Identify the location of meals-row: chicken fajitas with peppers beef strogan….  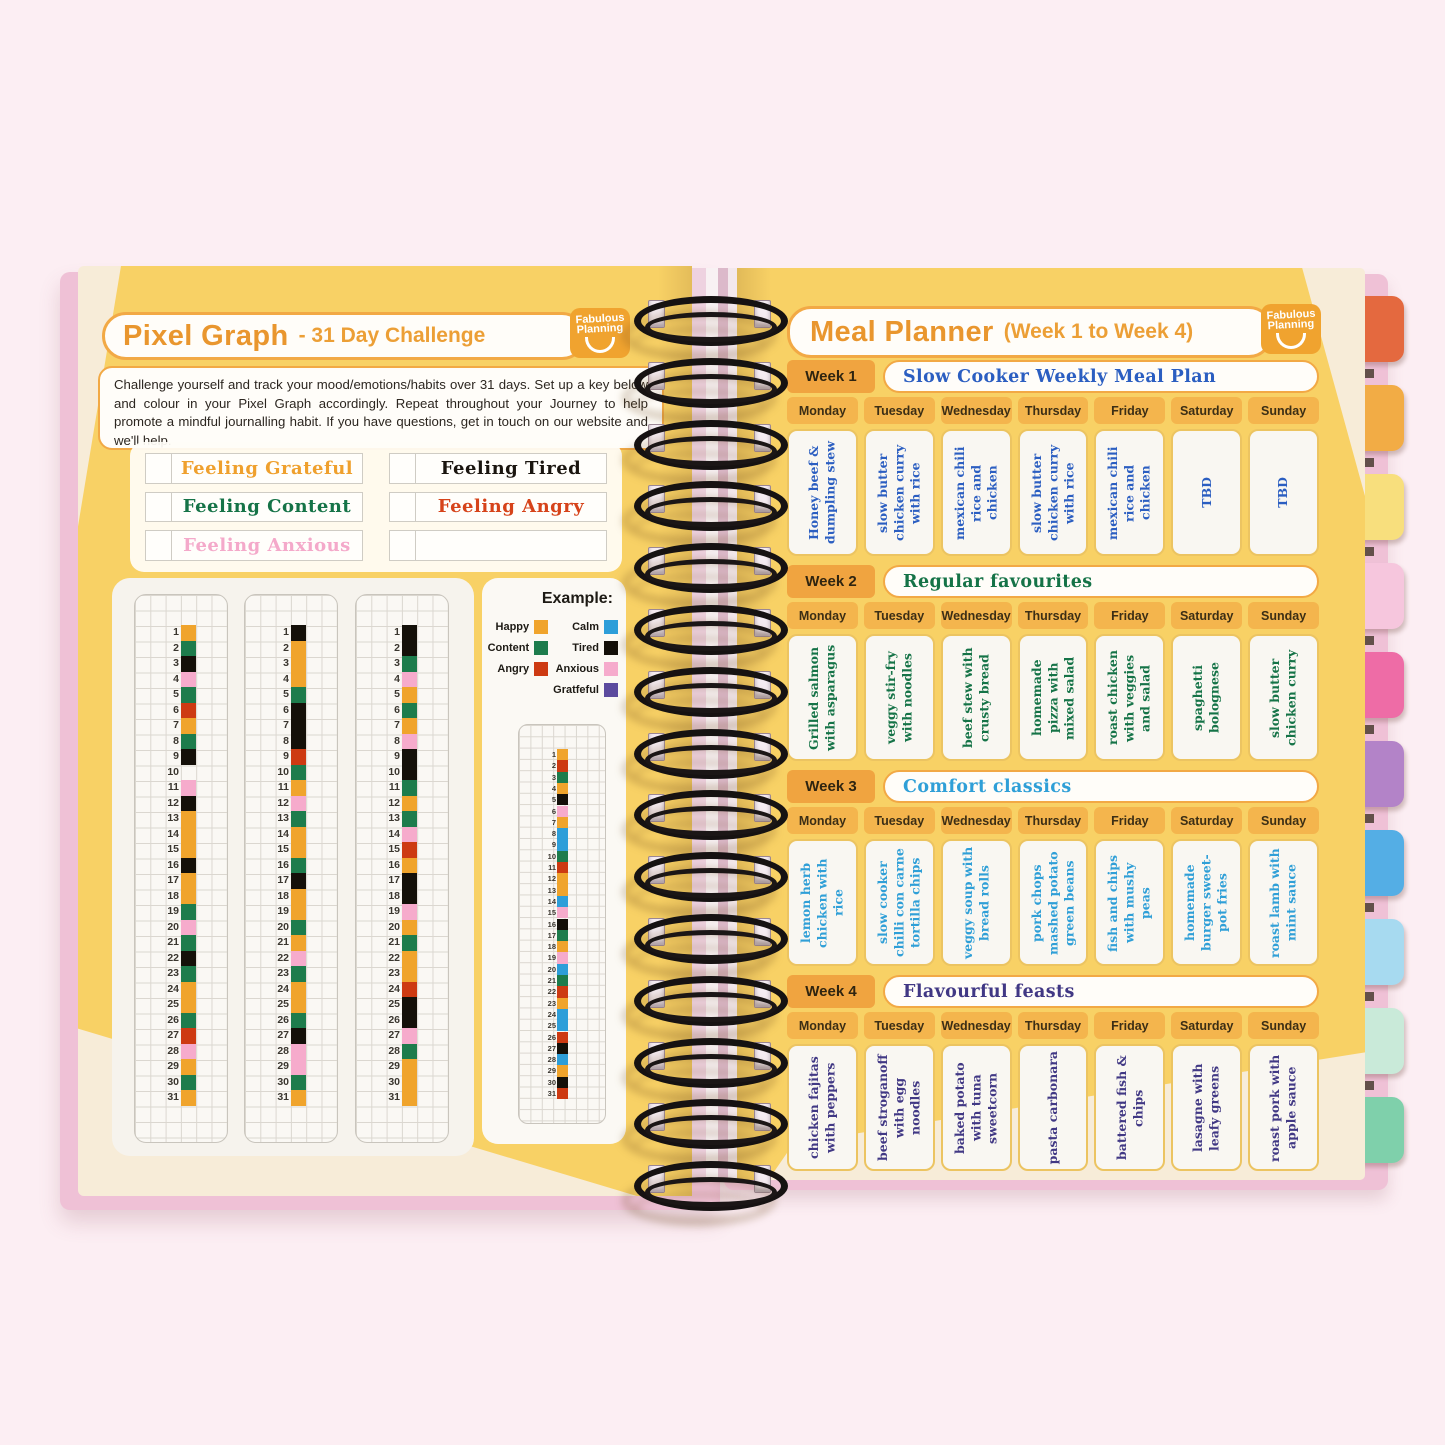
(1053, 1107).